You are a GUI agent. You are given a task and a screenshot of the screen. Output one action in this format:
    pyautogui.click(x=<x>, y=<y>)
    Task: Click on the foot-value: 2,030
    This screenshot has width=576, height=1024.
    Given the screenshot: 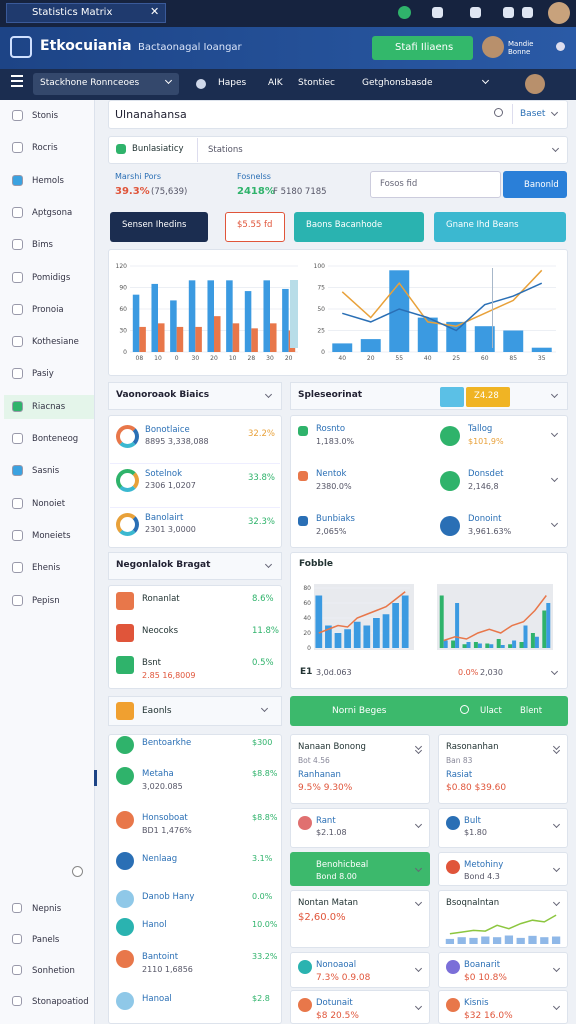 What is the action you would take?
    pyautogui.click(x=491, y=672)
    